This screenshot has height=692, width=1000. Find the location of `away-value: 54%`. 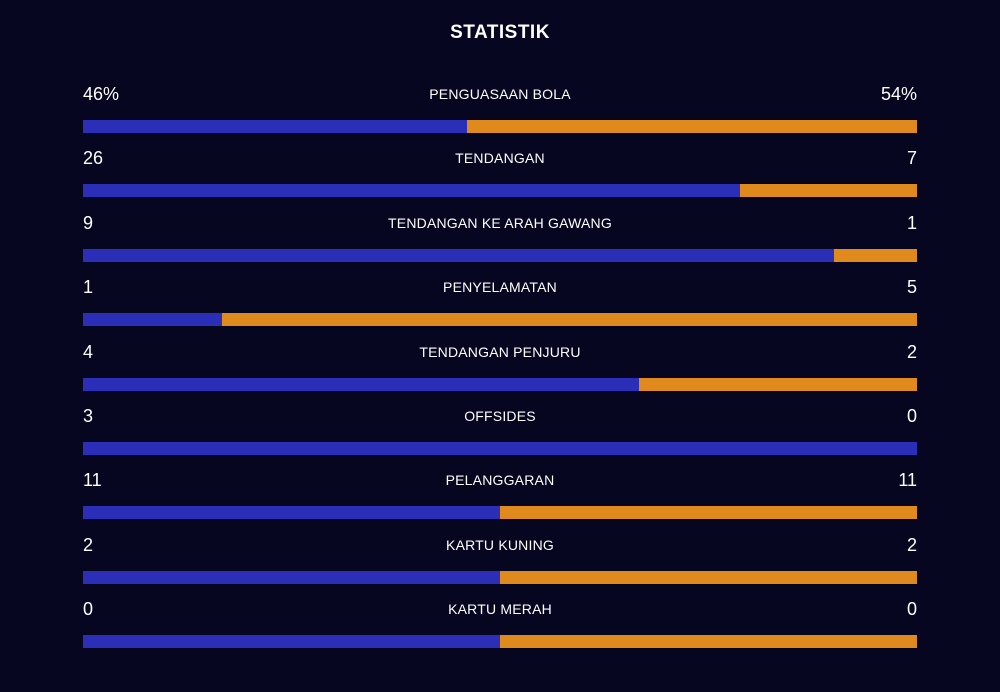

away-value: 54% is located at coordinates (898, 94).